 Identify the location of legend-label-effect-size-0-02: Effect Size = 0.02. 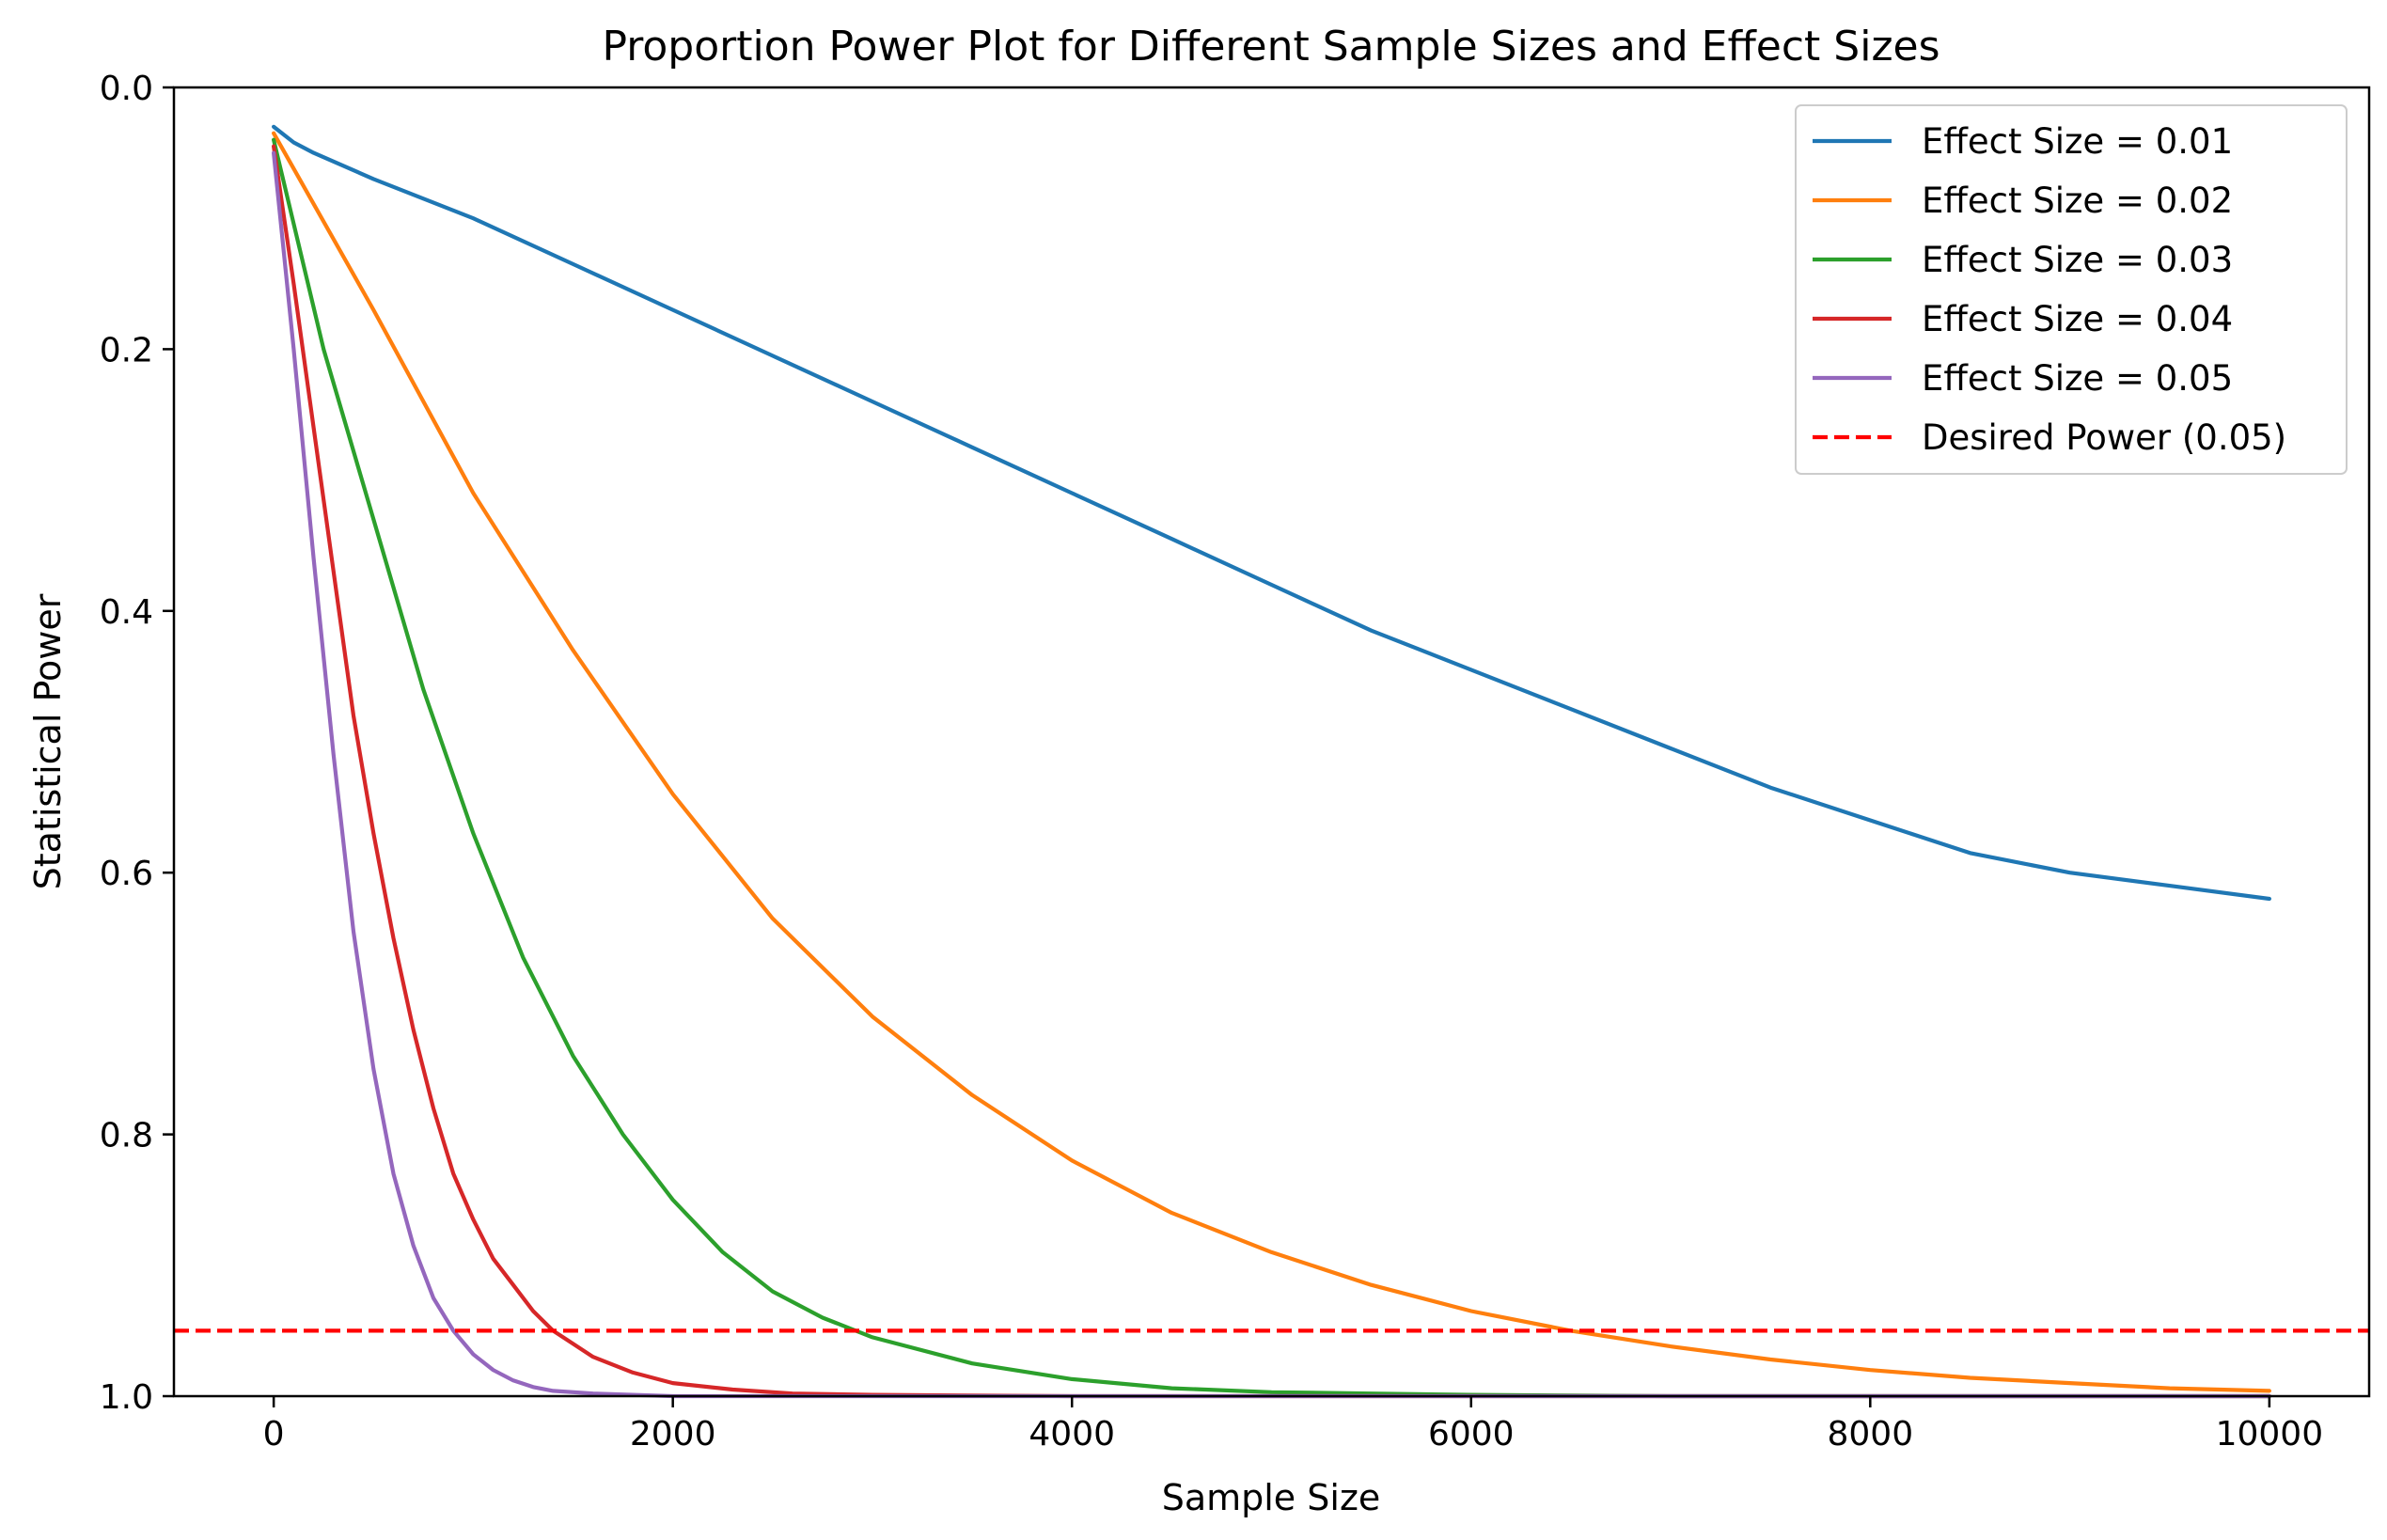
(2077, 201).